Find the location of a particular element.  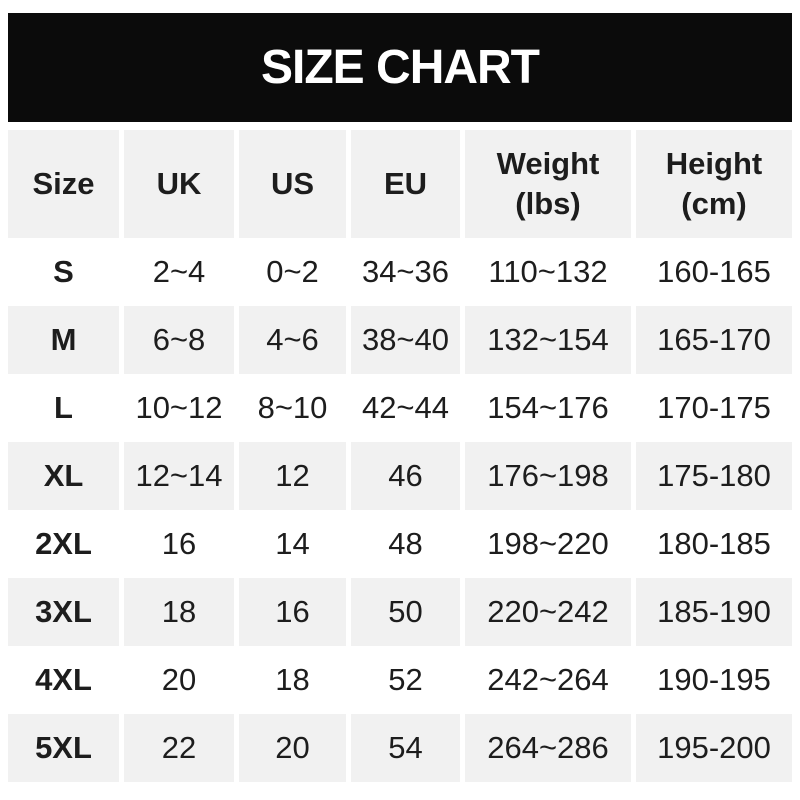

cell-s-size: S is located at coordinates (63, 272).